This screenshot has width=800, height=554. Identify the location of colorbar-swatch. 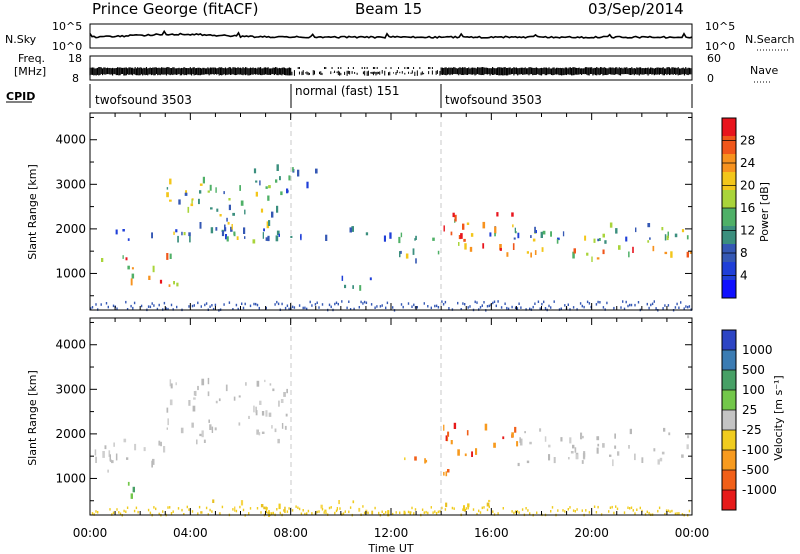
(729, 420).